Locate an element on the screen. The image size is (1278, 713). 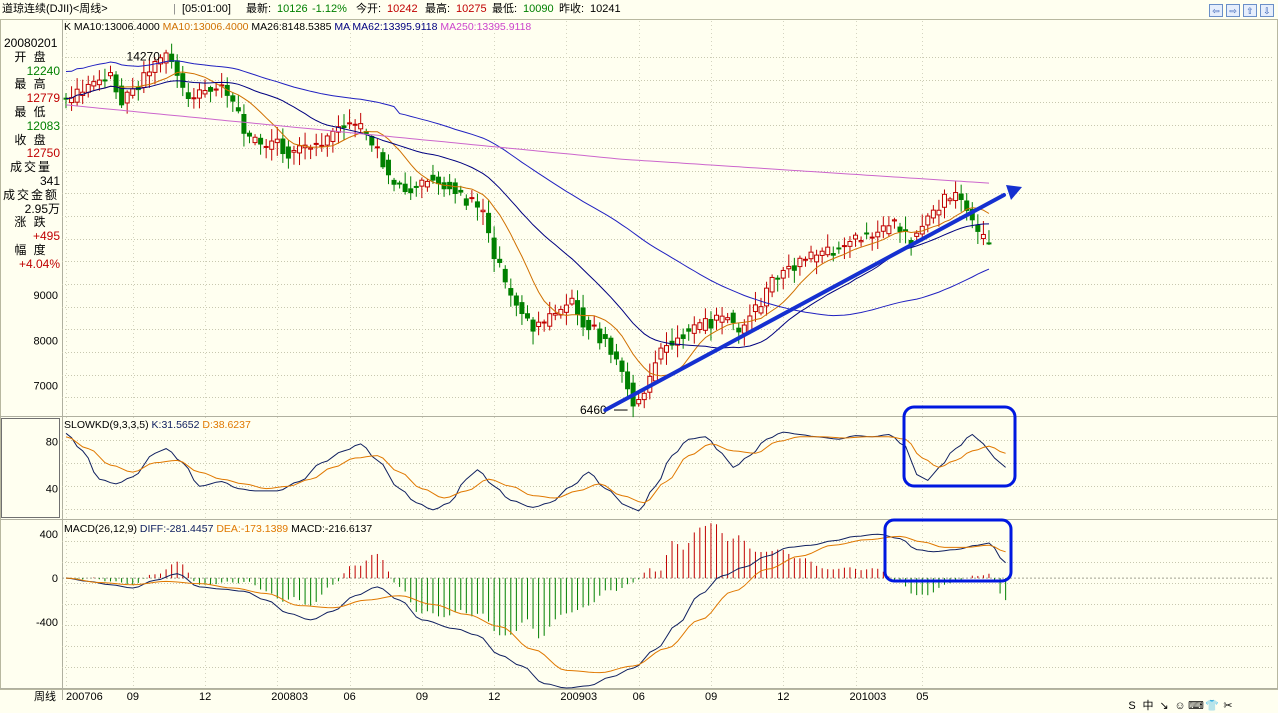
tray-icon: ✂ is located at coordinates (1228, 706).